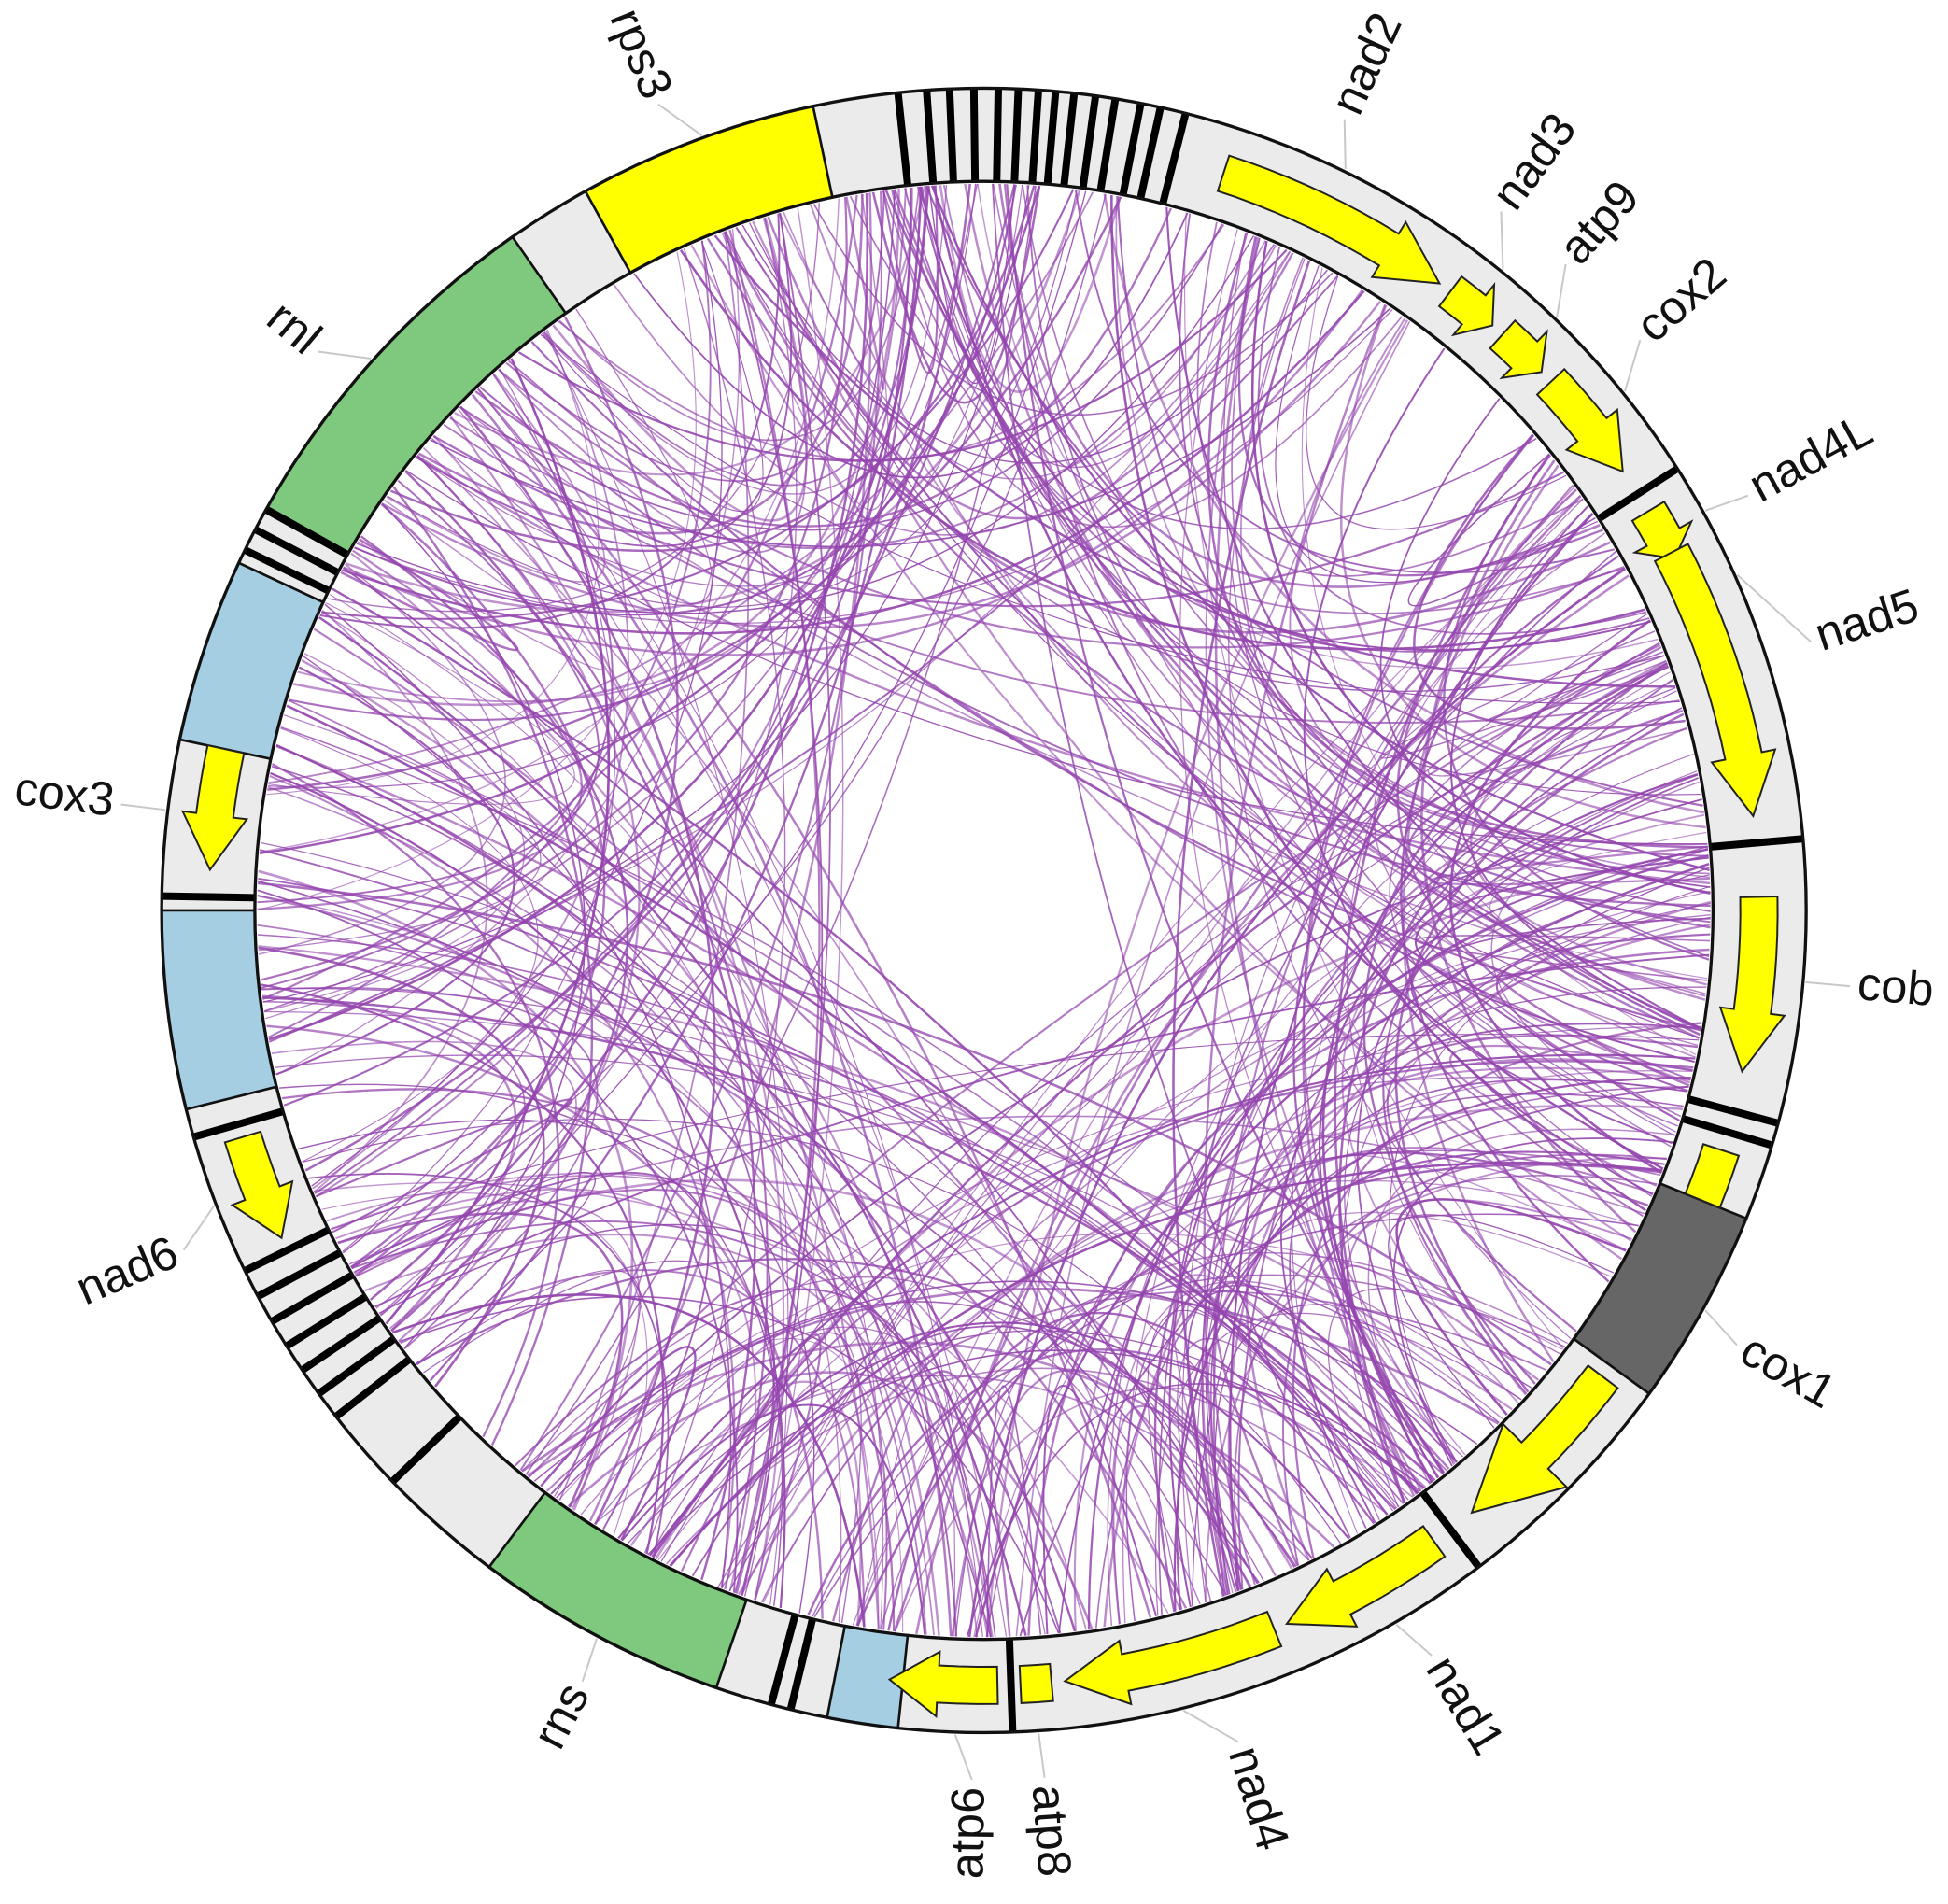 Image resolution: width=1948 pixels, height=1904 pixels. What do you see at coordinates (966, 1832) in the screenshot?
I see `gene-label: atp6` at bounding box center [966, 1832].